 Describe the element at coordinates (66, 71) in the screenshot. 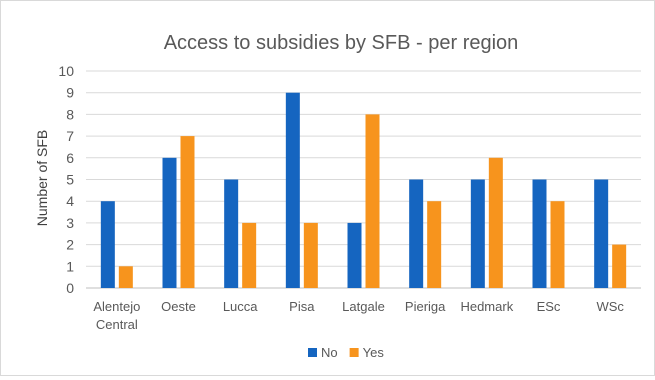

I see `y-tick-label: 10` at that location.